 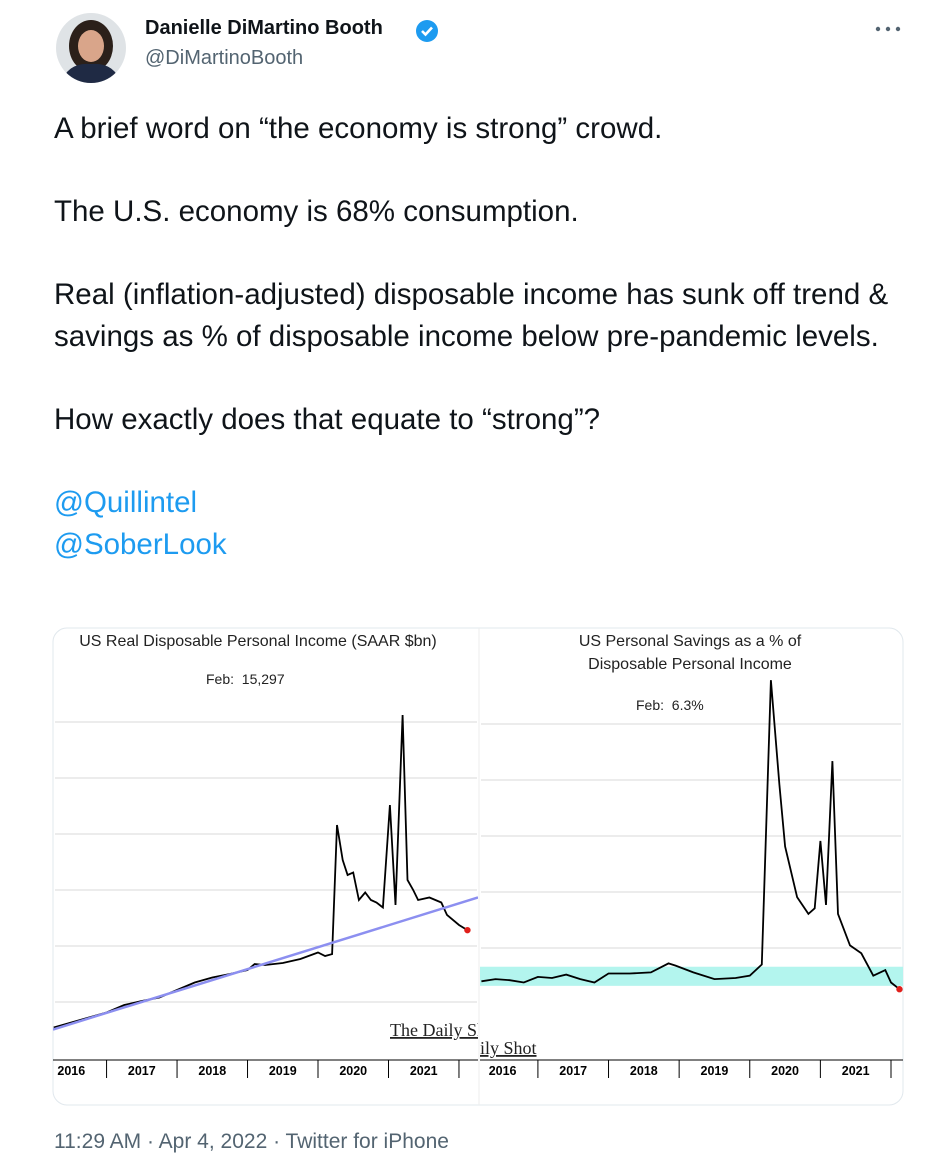 What do you see at coordinates (691, 976) in the screenshot?
I see `reference-band` at bounding box center [691, 976].